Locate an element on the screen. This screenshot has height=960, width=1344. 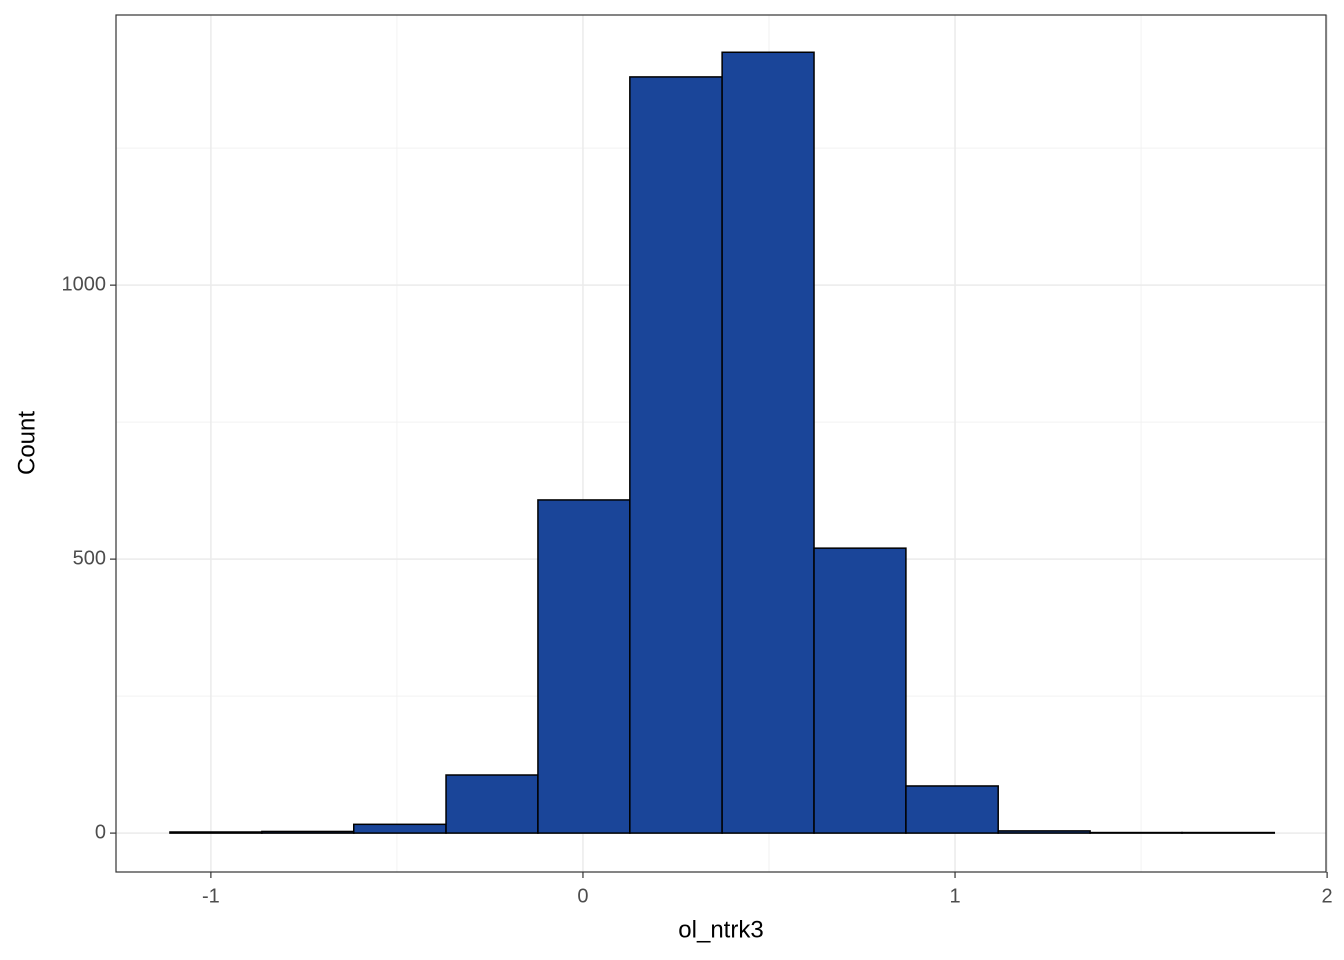
x-tick-label: 0 is located at coordinates (582, 896).